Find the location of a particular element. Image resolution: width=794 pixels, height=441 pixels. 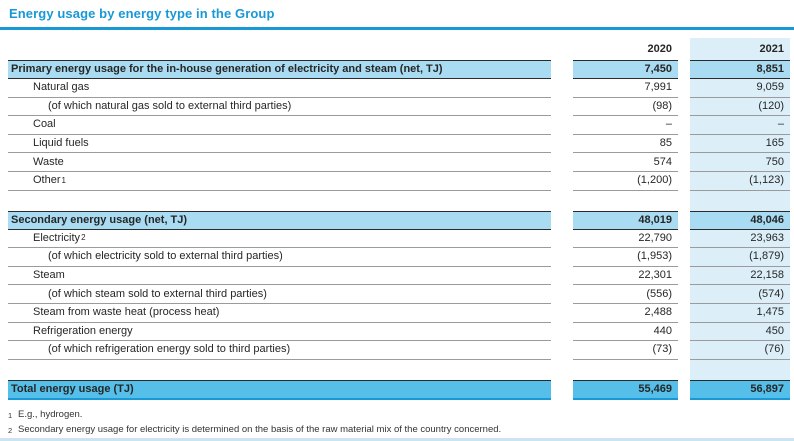

table-row: Steam 22,301 22,158 is located at coordinates (399, 276).